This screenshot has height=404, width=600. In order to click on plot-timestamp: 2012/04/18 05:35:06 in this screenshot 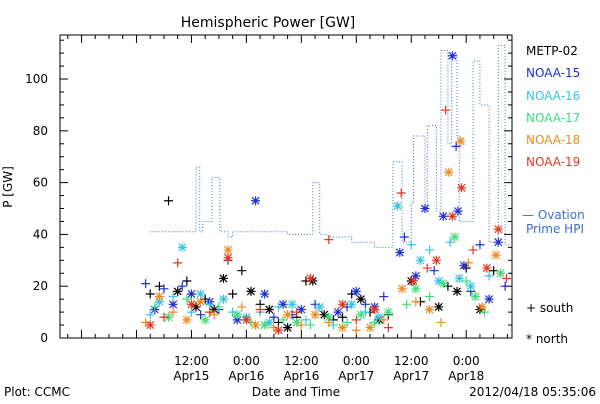, I will do `click(532, 392)`.